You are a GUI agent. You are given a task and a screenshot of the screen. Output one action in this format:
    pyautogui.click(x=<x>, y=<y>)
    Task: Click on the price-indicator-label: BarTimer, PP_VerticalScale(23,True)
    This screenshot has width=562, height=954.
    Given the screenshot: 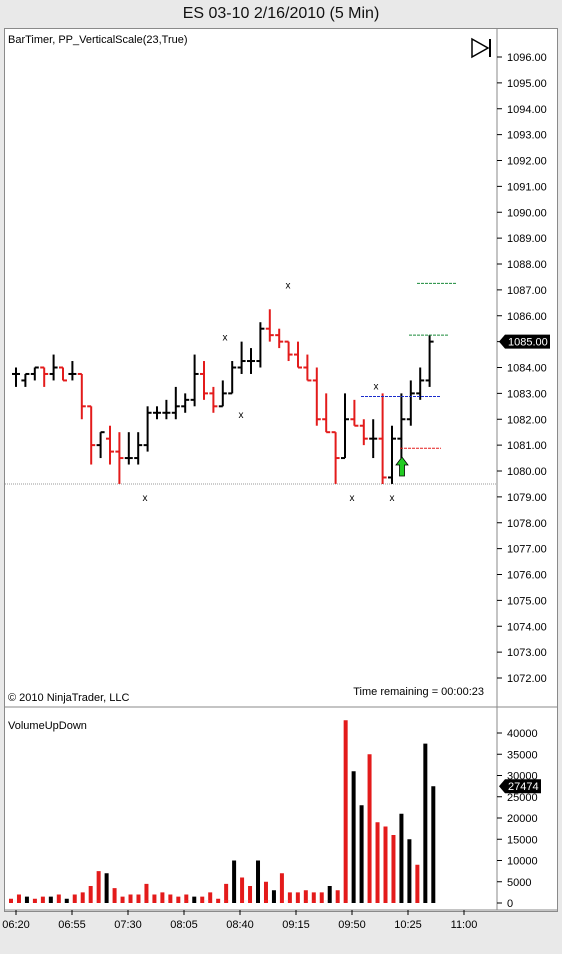 What is the action you would take?
    pyautogui.click(x=98, y=40)
    